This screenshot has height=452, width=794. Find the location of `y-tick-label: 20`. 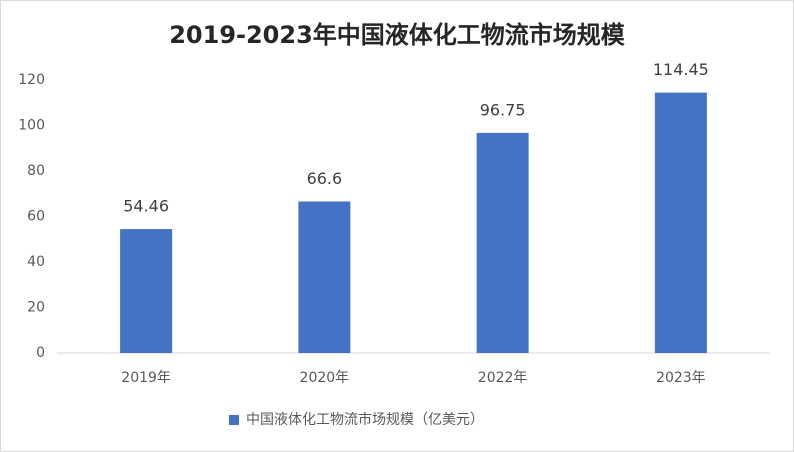

y-tick-label: 20 is located at coordinates (36, 308).